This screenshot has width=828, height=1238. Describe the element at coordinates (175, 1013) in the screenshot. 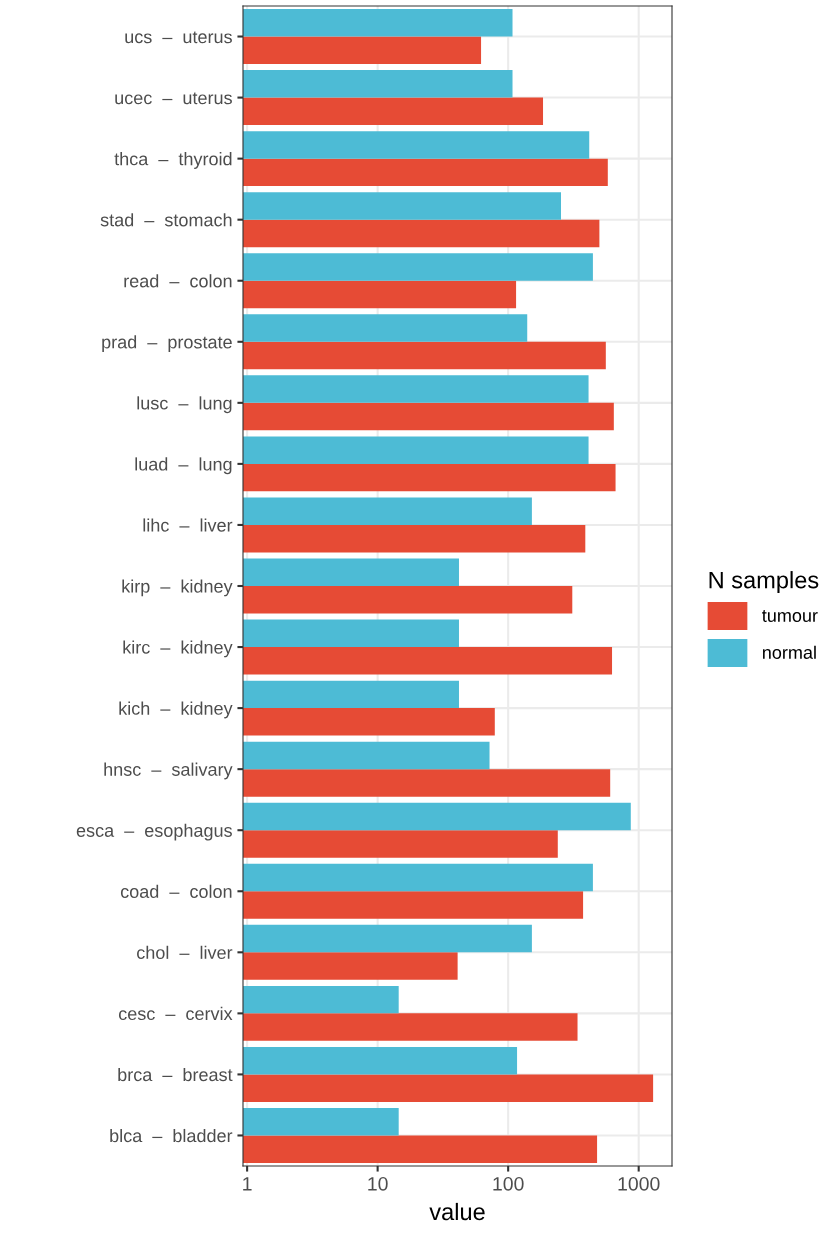

I see `y-tick-label: cesc – cervix` at that location.